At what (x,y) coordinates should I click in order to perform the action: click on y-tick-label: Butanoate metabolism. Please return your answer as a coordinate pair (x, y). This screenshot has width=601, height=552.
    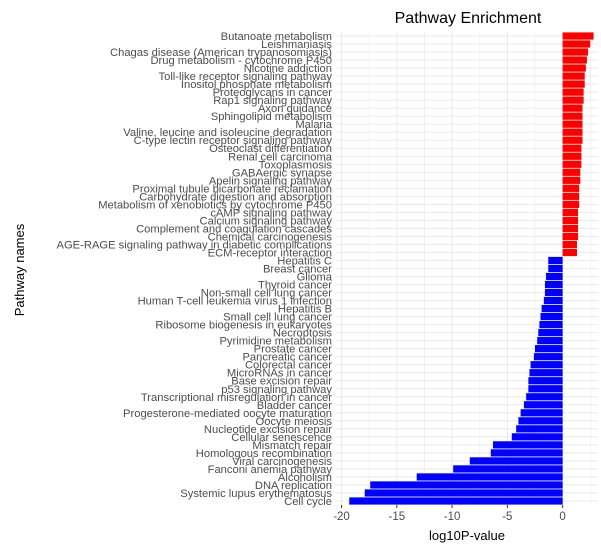
    Looking at the image, I should click on (276, 37).